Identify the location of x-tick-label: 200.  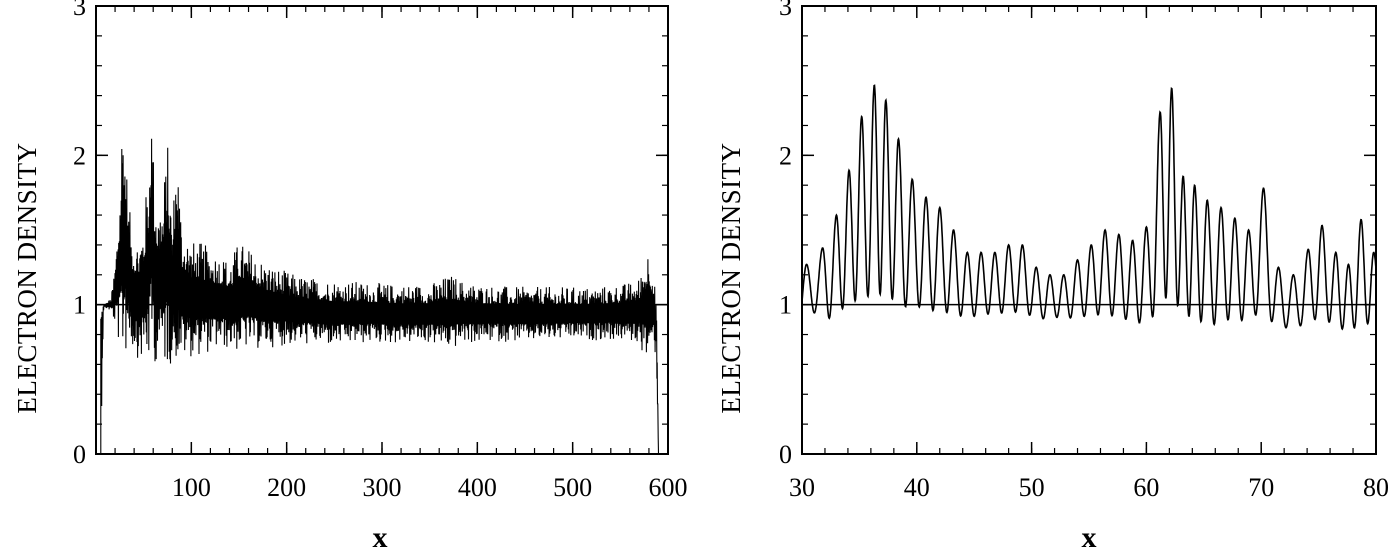
(286, 487).